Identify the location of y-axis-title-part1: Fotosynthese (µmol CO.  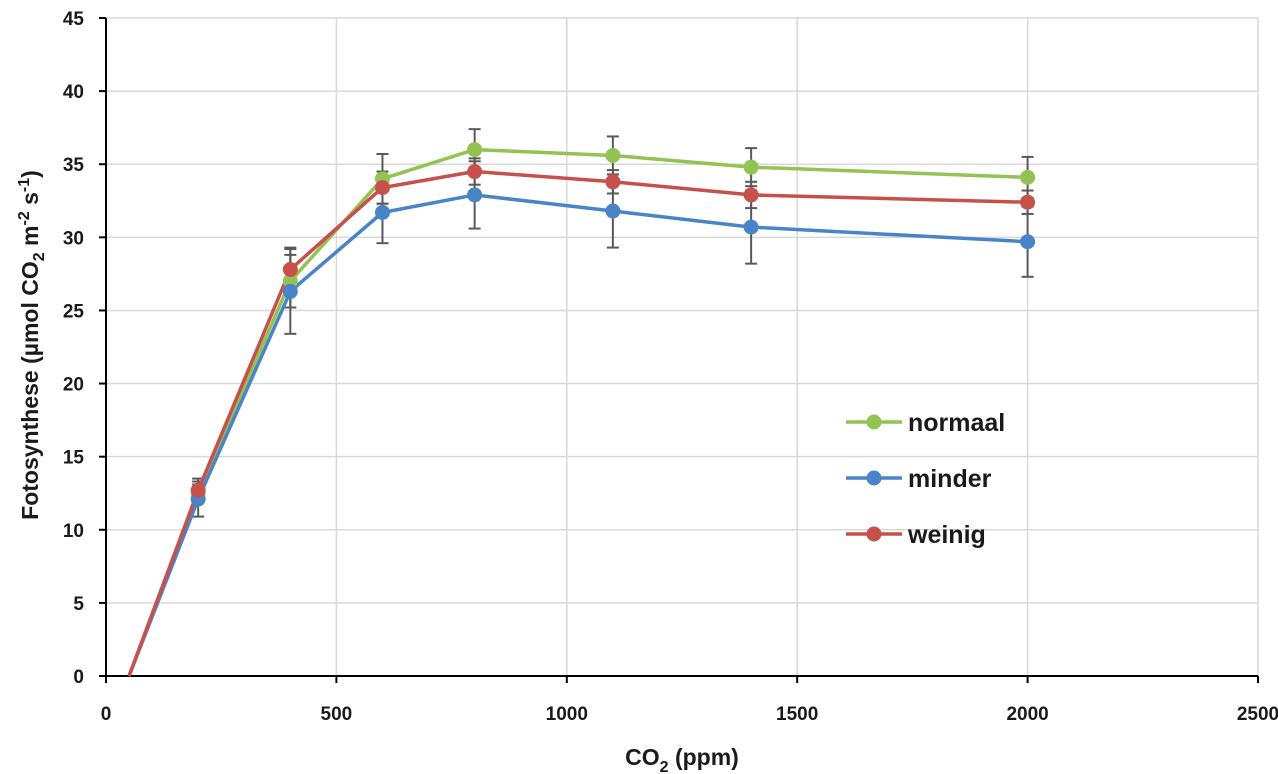
(30, 390).